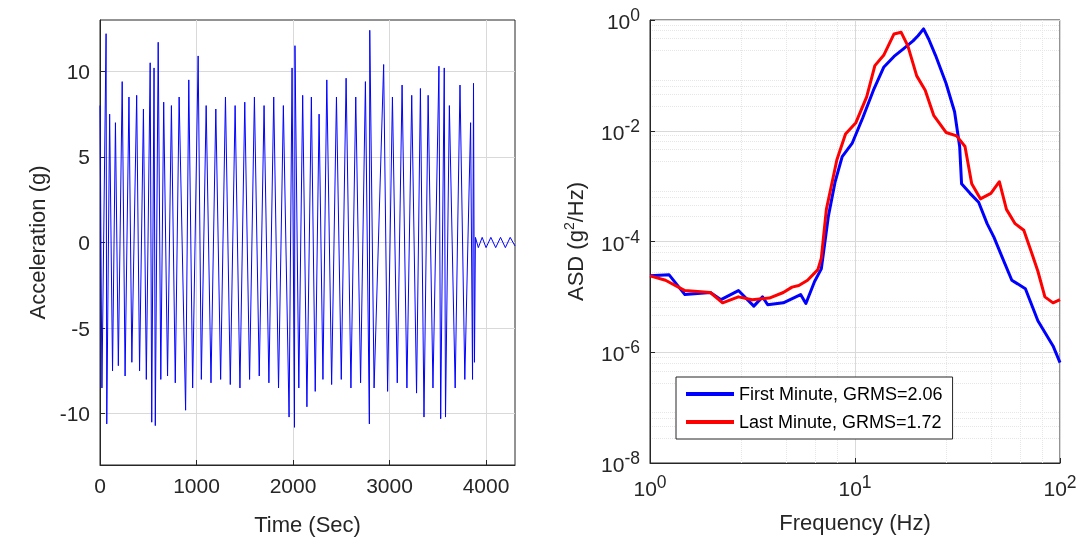 Image resolution: width=1085 pixels, height=556 pixels. I want to click on legend-label: First Minute, GRMS=2.06, so click(841, 394).